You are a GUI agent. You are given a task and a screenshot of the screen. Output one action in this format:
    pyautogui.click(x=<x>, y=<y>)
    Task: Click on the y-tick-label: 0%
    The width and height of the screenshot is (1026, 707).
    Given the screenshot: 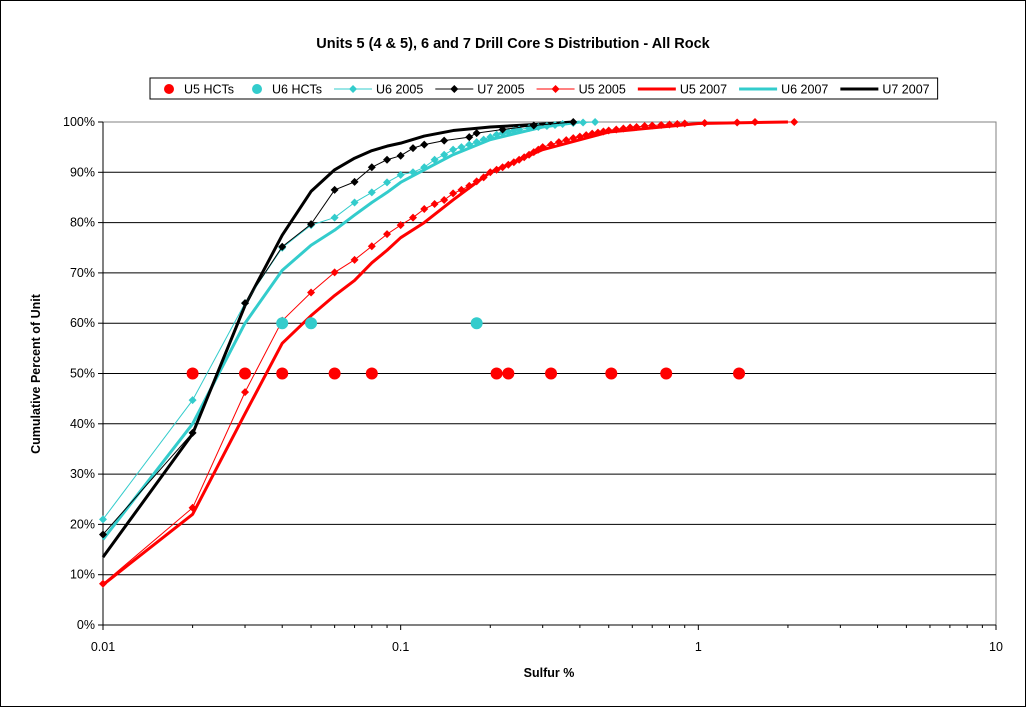 What is the action you would take?
    pyautogui.click(x=86, y=625)
    